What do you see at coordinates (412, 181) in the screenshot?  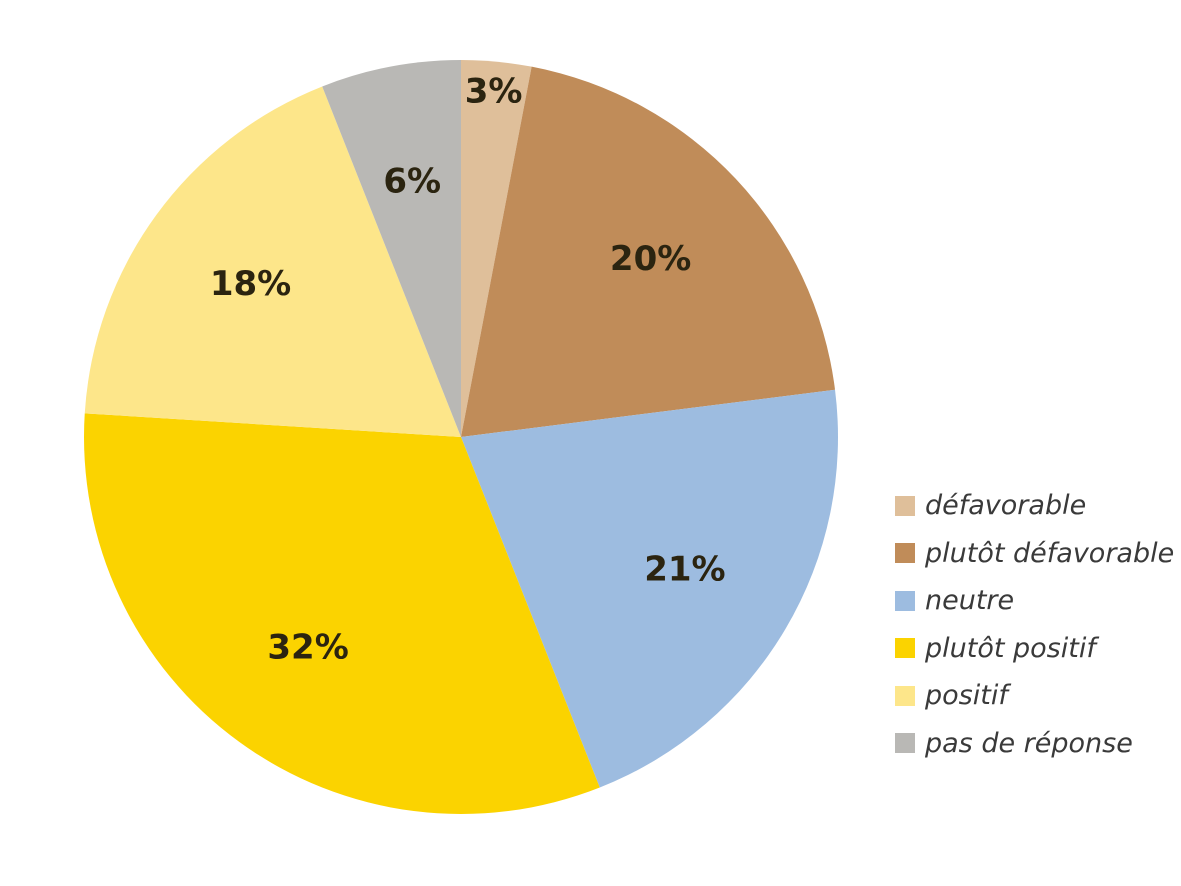 I see `pie-value-label-6: 6%` at bounding box center [412, 181].